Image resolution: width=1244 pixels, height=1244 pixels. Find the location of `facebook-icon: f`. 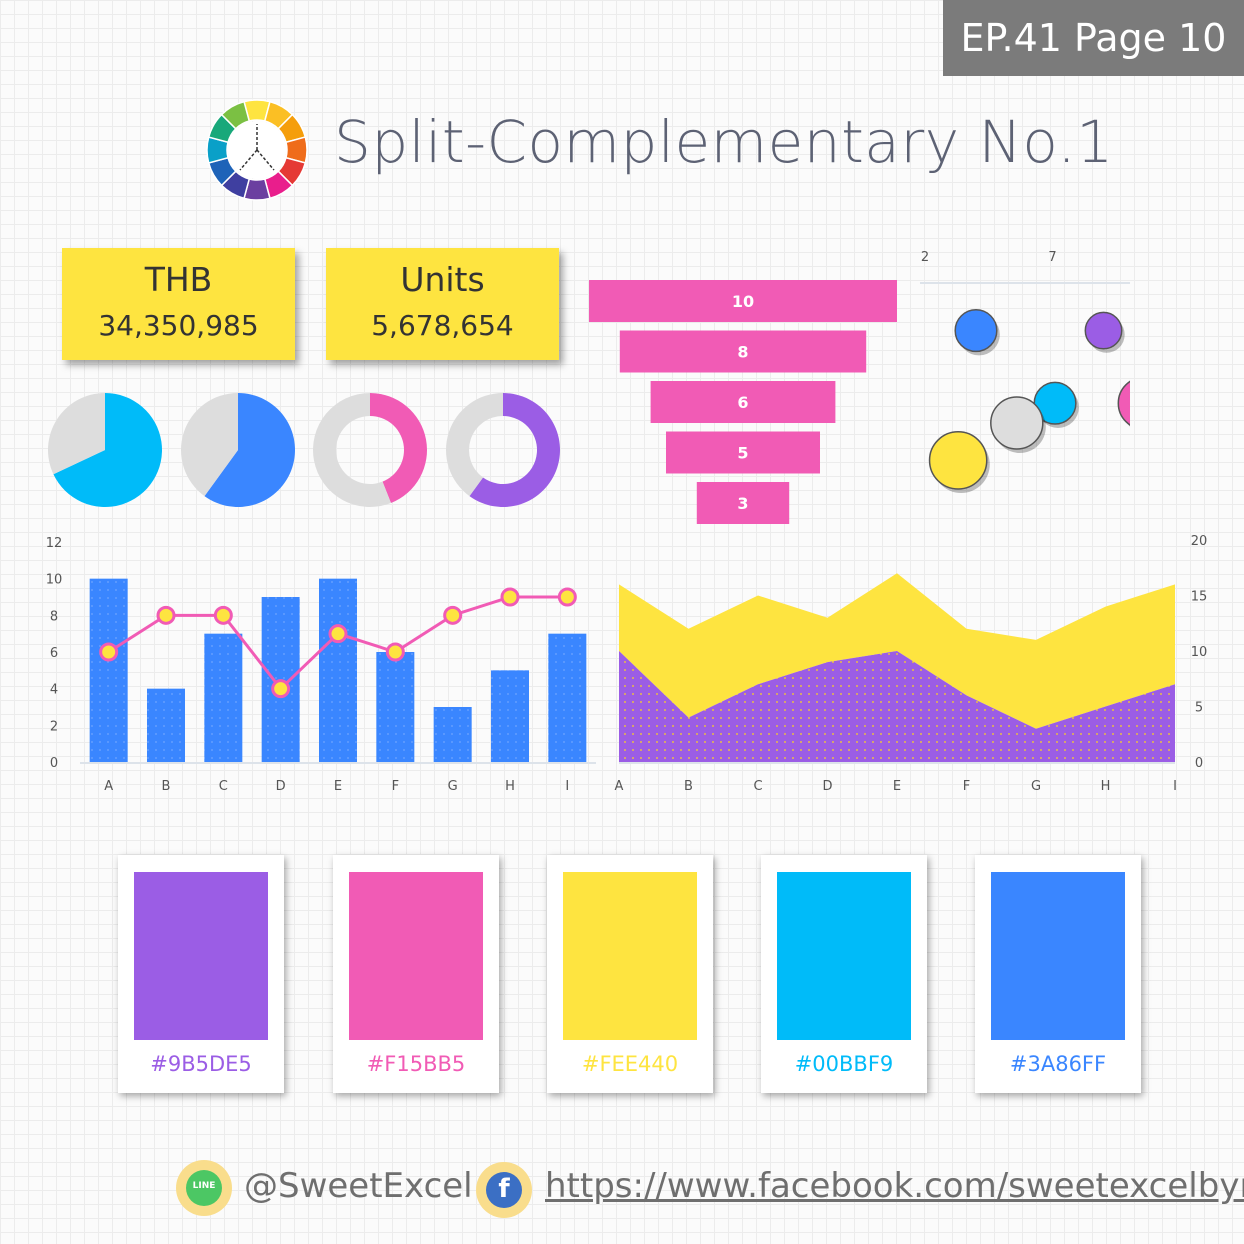

facebook-icon: f is located at coordinates (504, 1190).